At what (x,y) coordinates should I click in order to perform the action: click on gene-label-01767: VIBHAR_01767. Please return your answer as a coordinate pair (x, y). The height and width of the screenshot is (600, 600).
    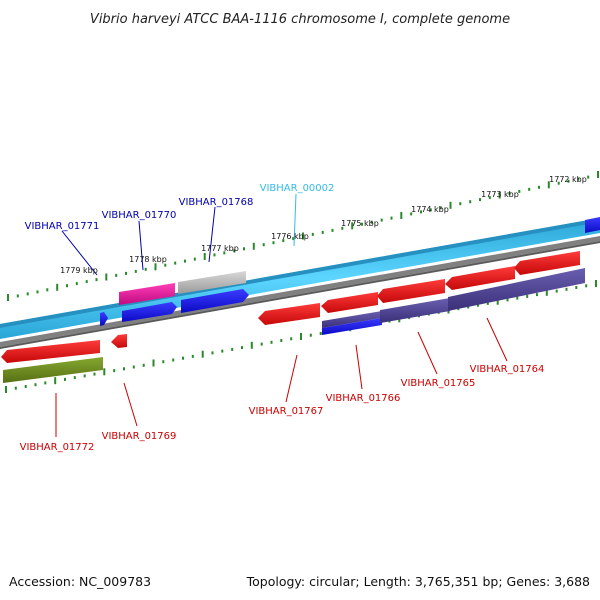
    Looking at the image, I should click on (286, 411).